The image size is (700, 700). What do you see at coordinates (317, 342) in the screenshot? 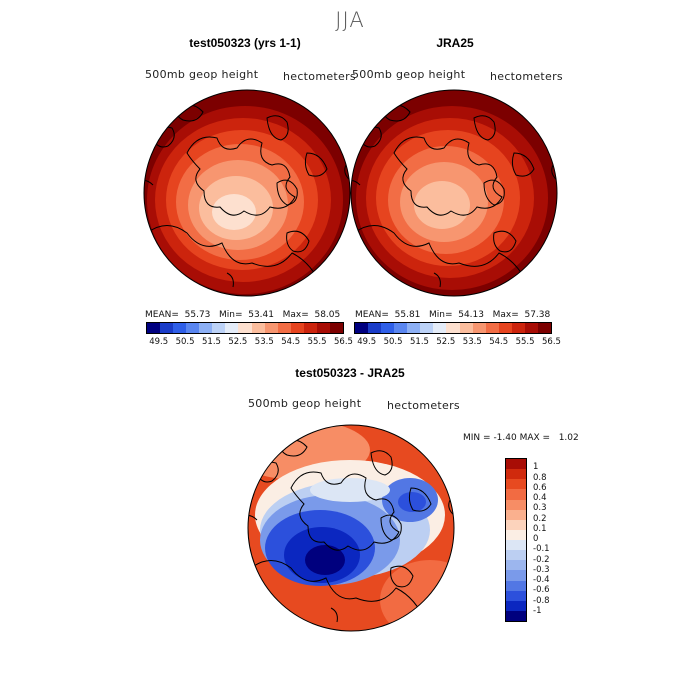
I see `panel1-colorbar-tick-label: 55.5` at bounding box center [317, 342].